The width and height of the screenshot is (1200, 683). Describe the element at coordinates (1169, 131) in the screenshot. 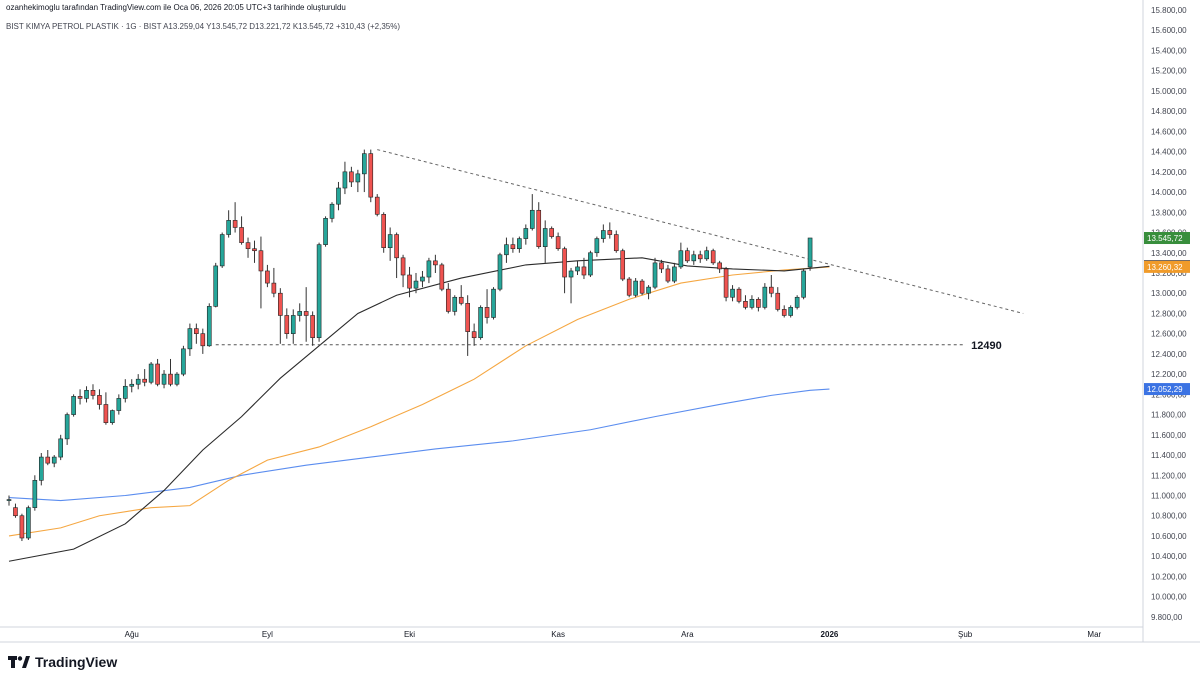

I see `y-tick-label: 14.600,00` at that location.